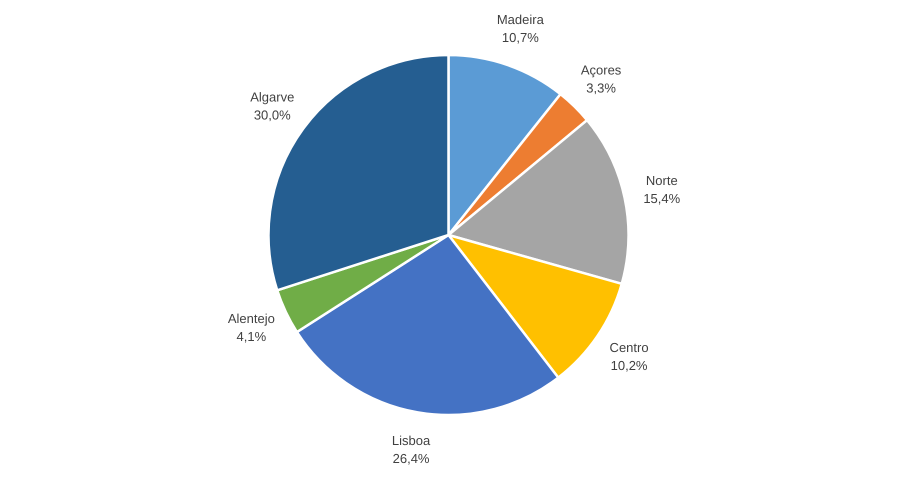  Describe the element at coordinates (273, 115) in the screenshot. I see `data-label: 30,0%` at that location.